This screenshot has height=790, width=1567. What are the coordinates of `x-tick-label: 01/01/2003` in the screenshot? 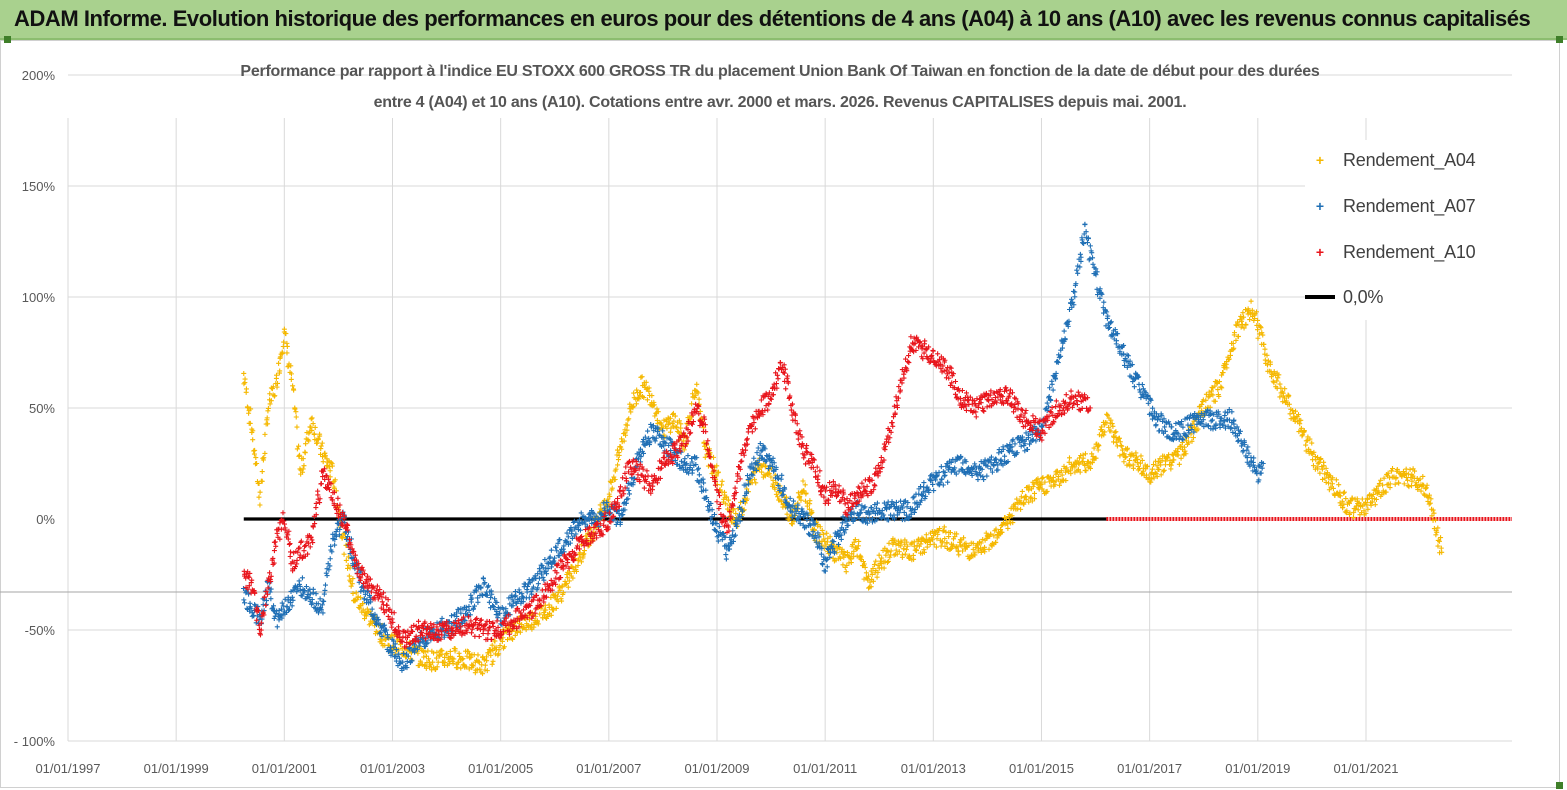 It's located at (392, 768).